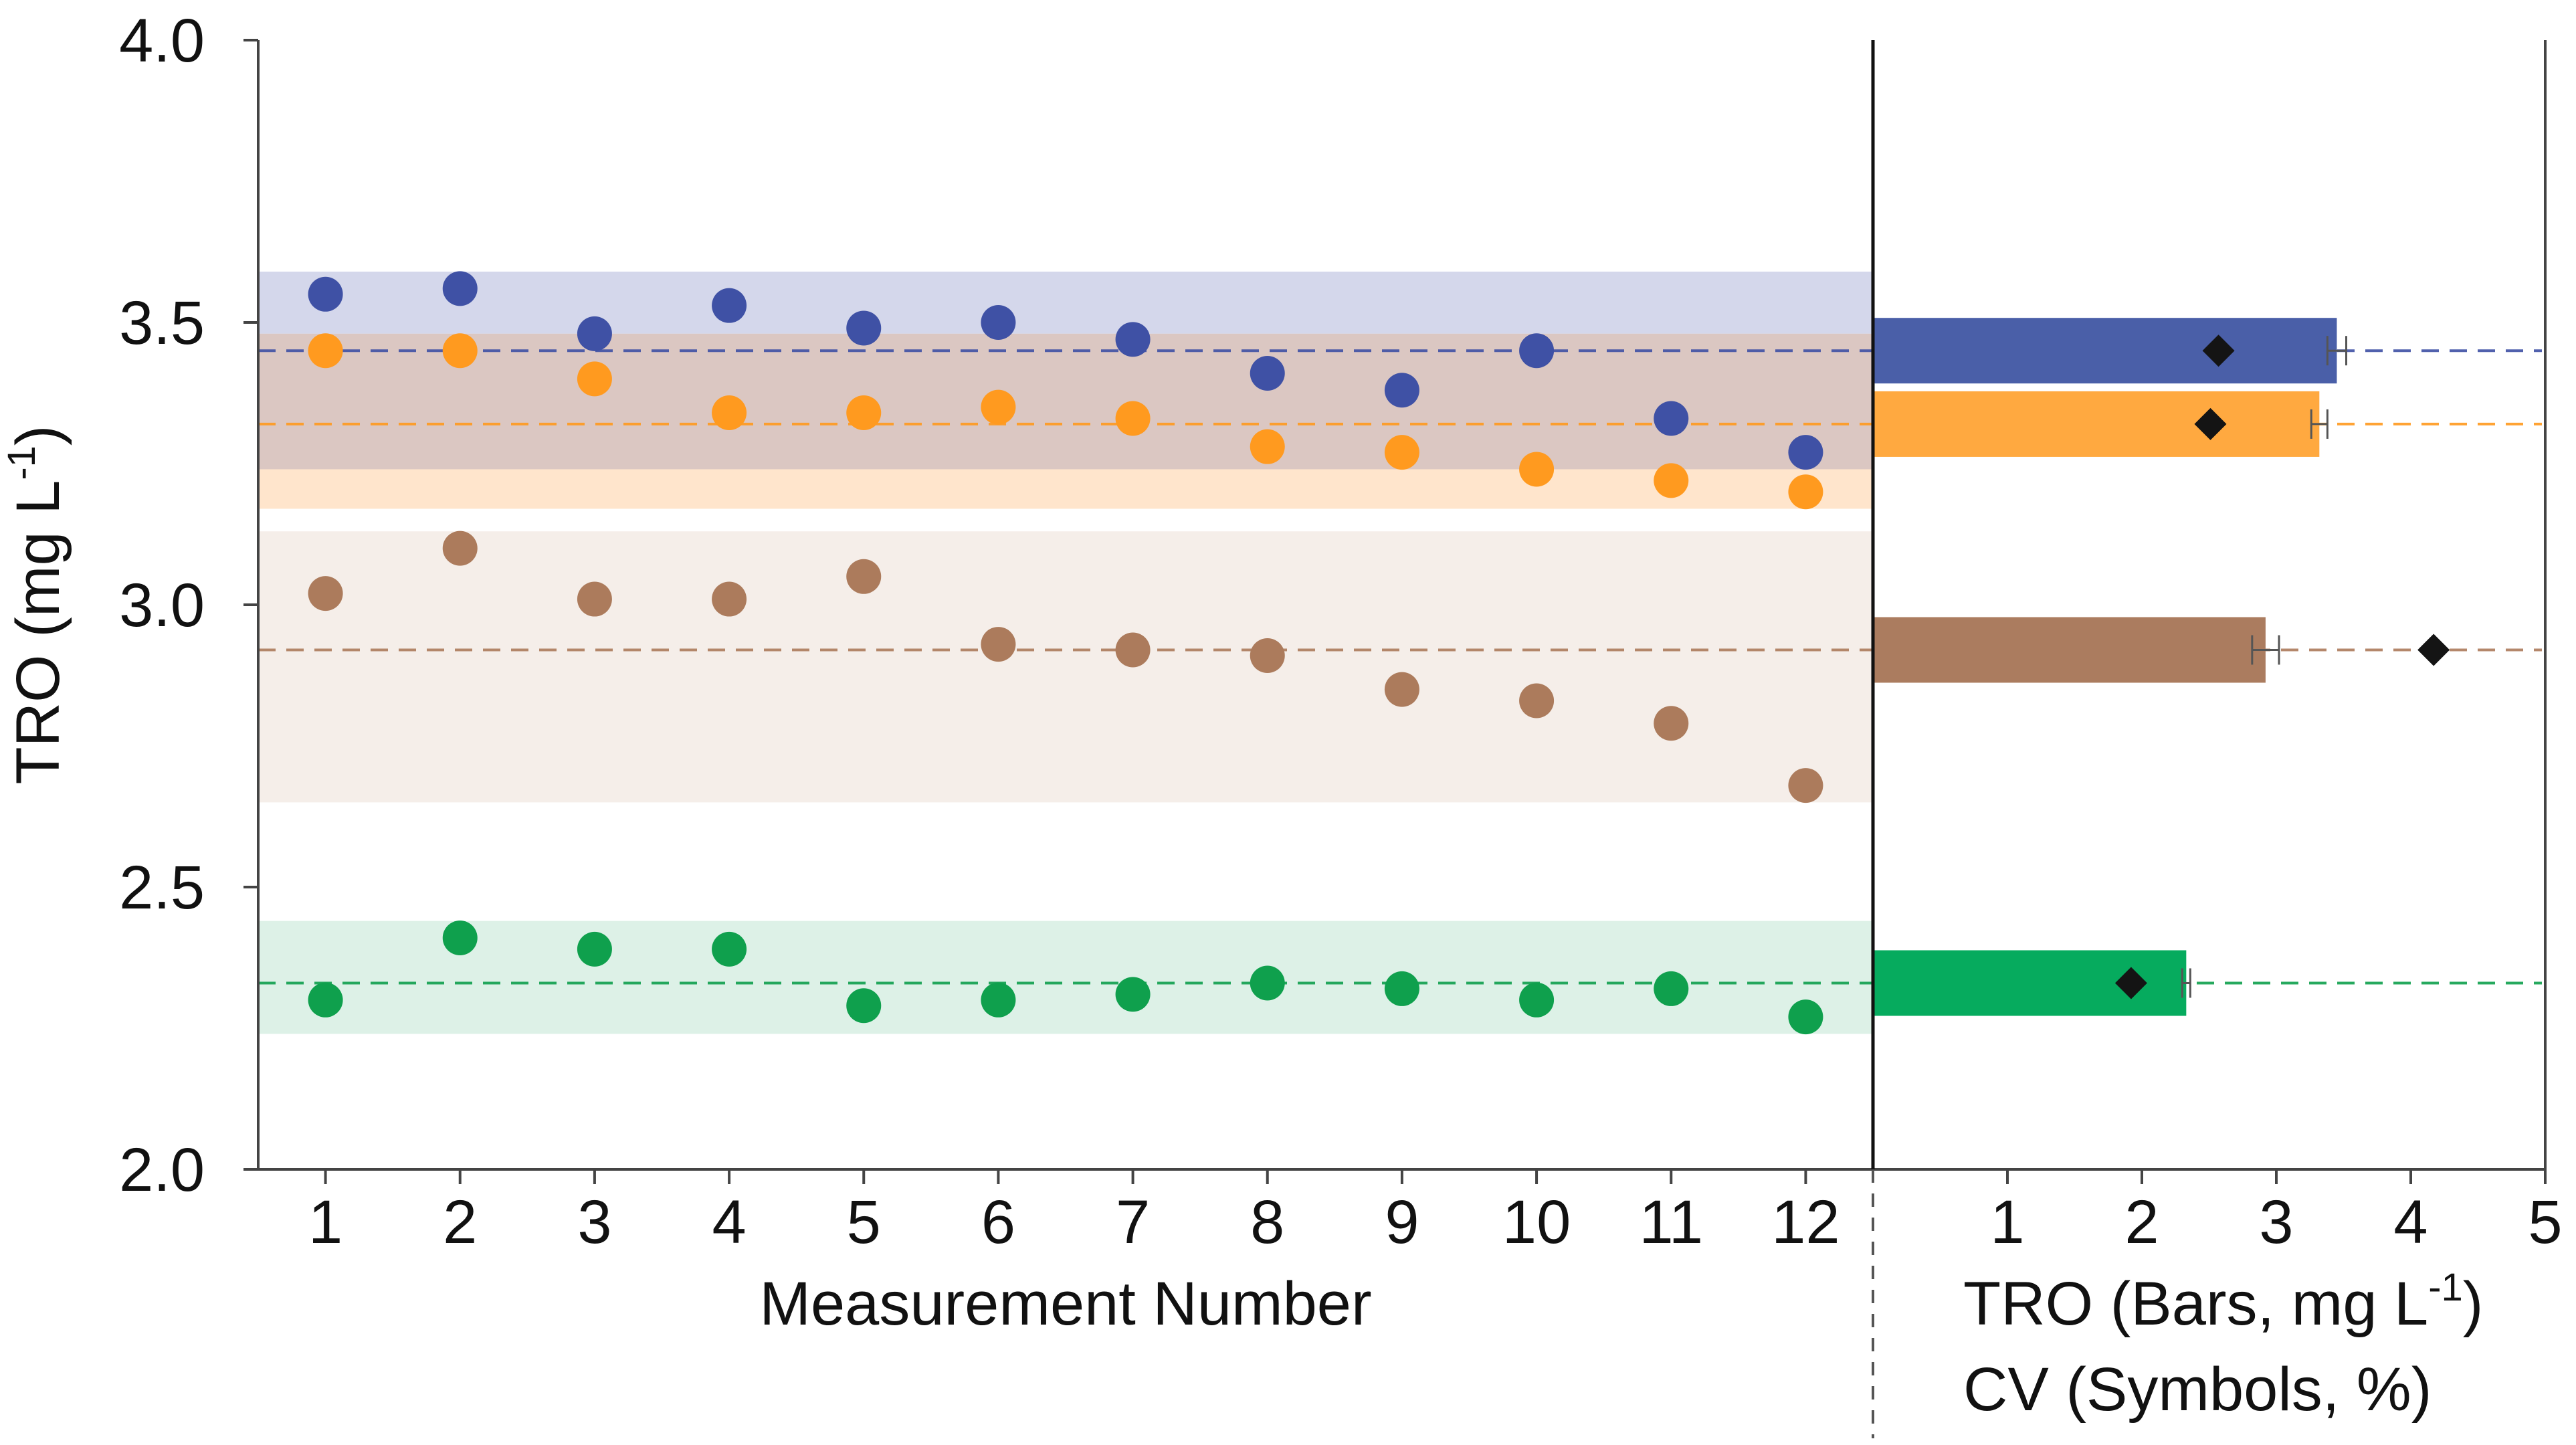 The image size is (2576, 1445). What do you see at coordinates (2445, 1288) in the screenshot?
I see `right-axis-title-superscript: -1` at bounding box center [2445, 1288].